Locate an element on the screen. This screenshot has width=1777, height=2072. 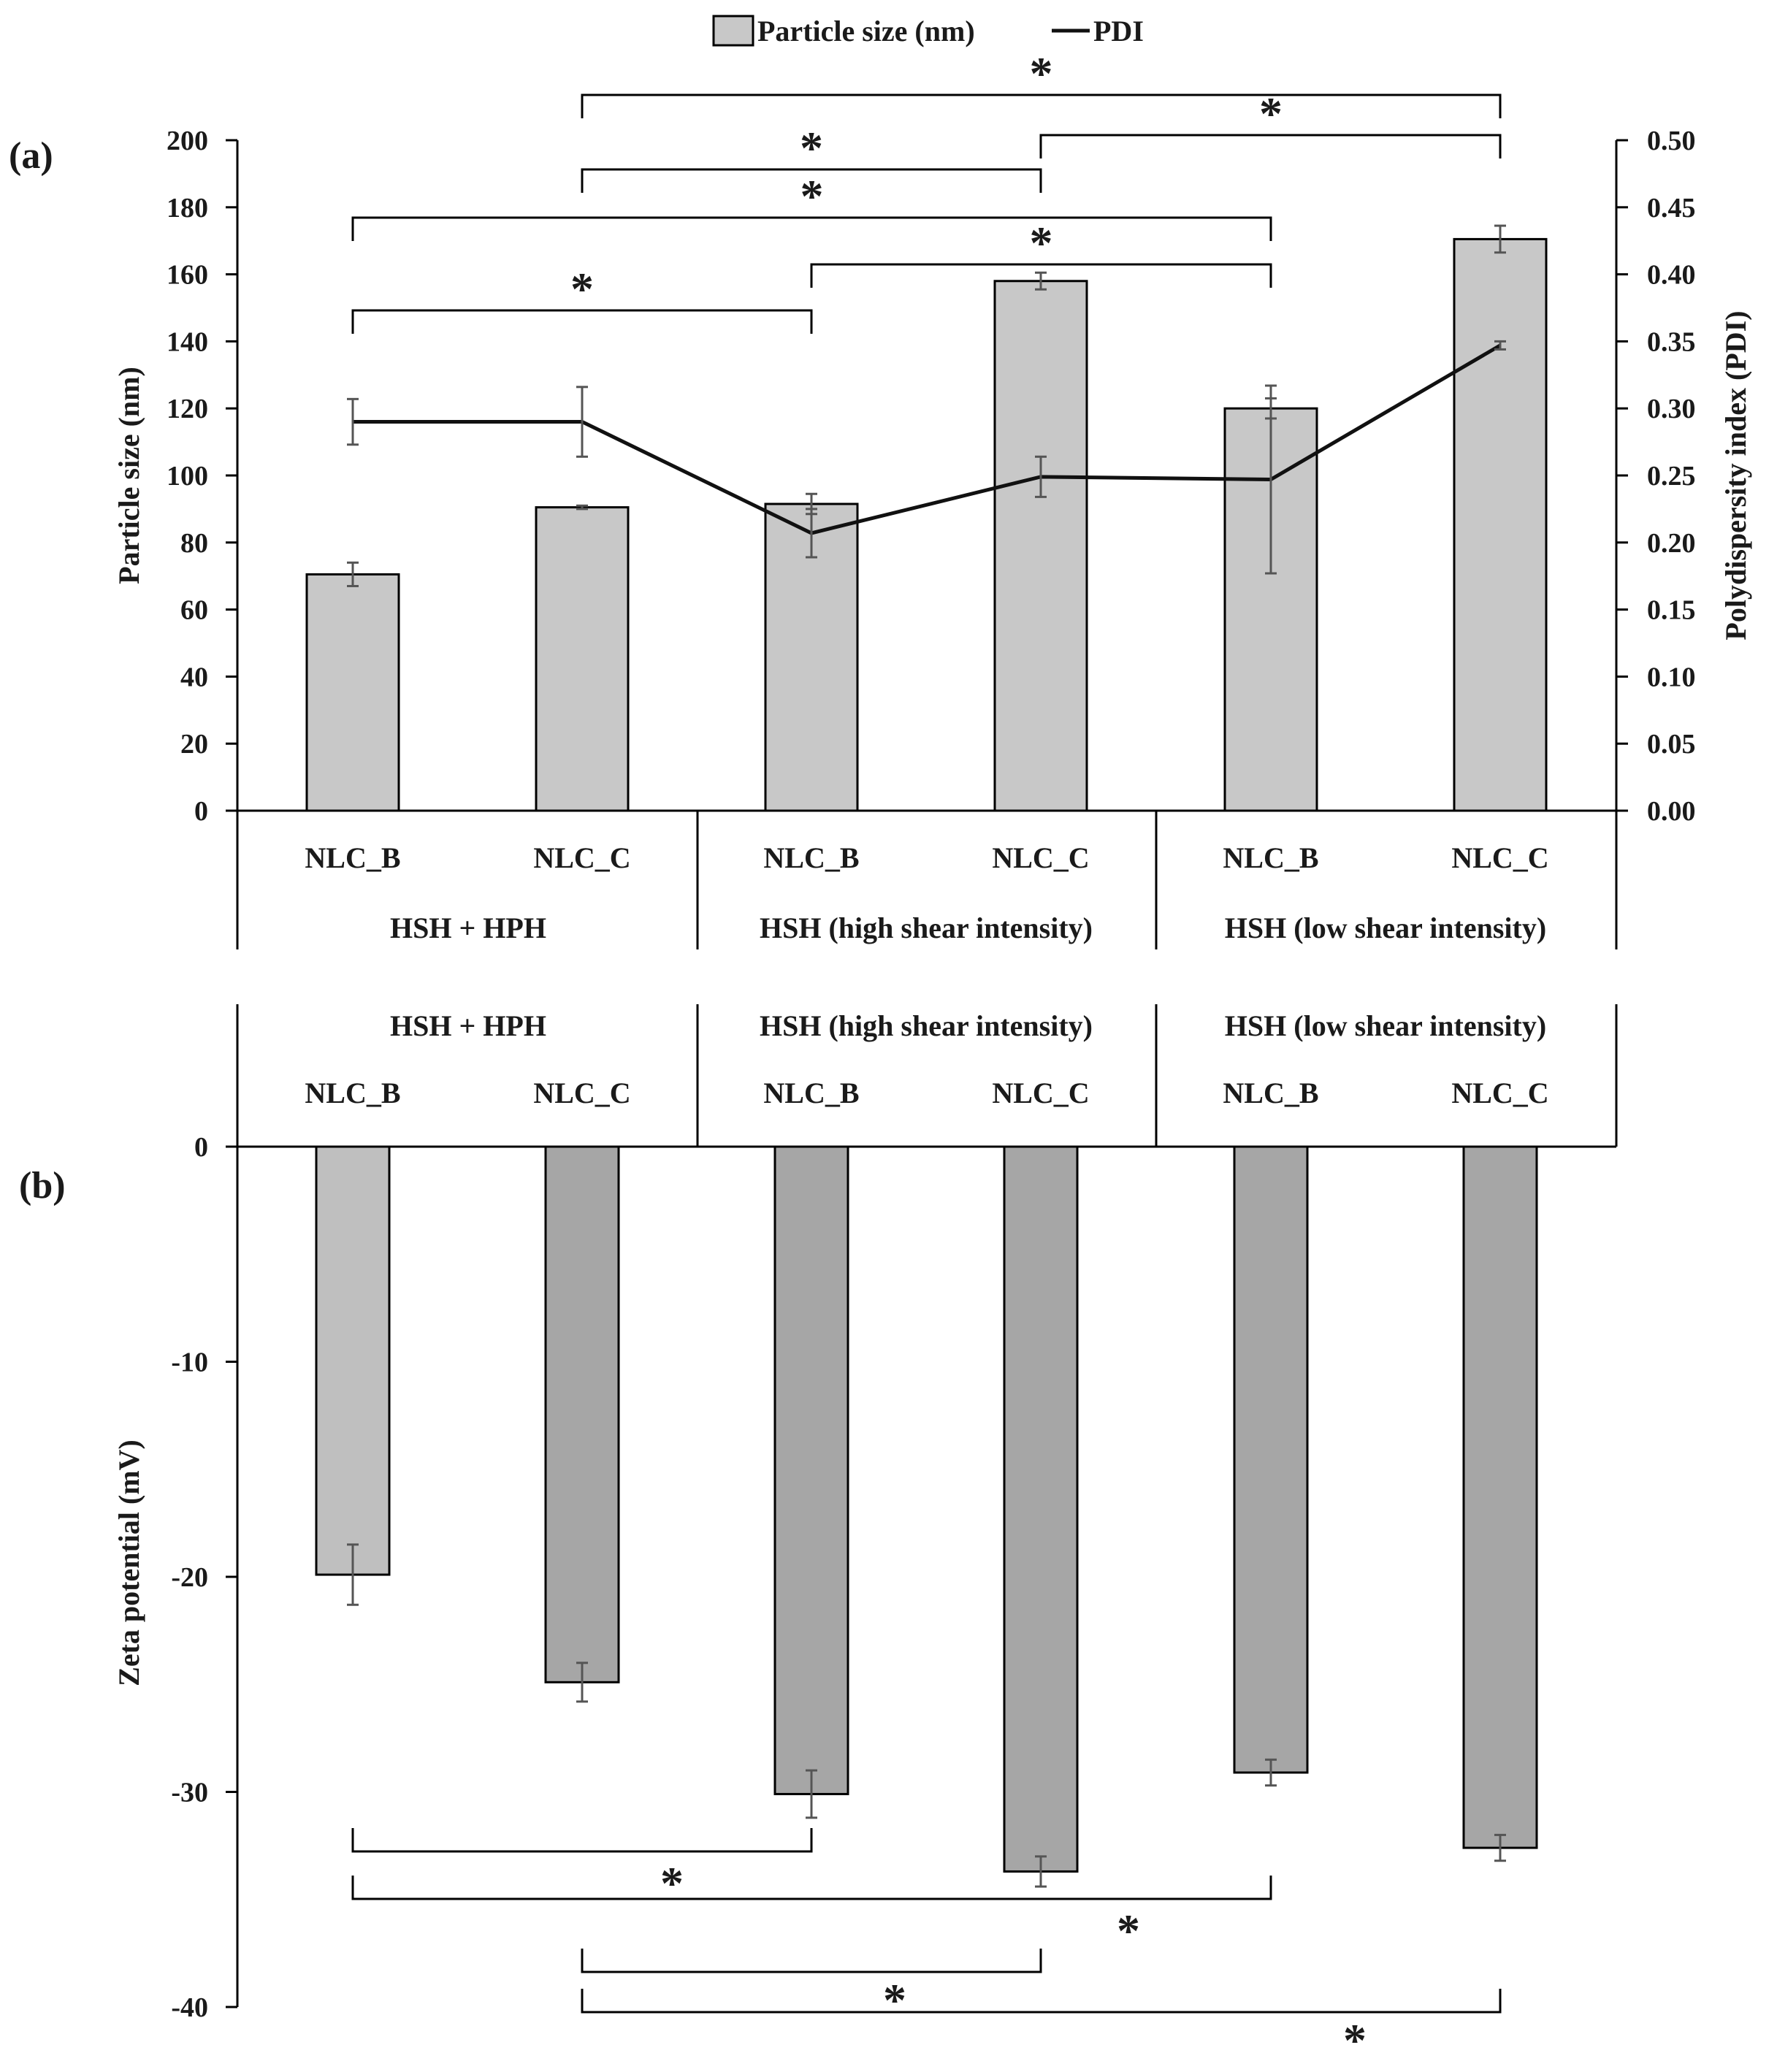
y-tick-label-b: -20 is located at coordinates (189, 1577).